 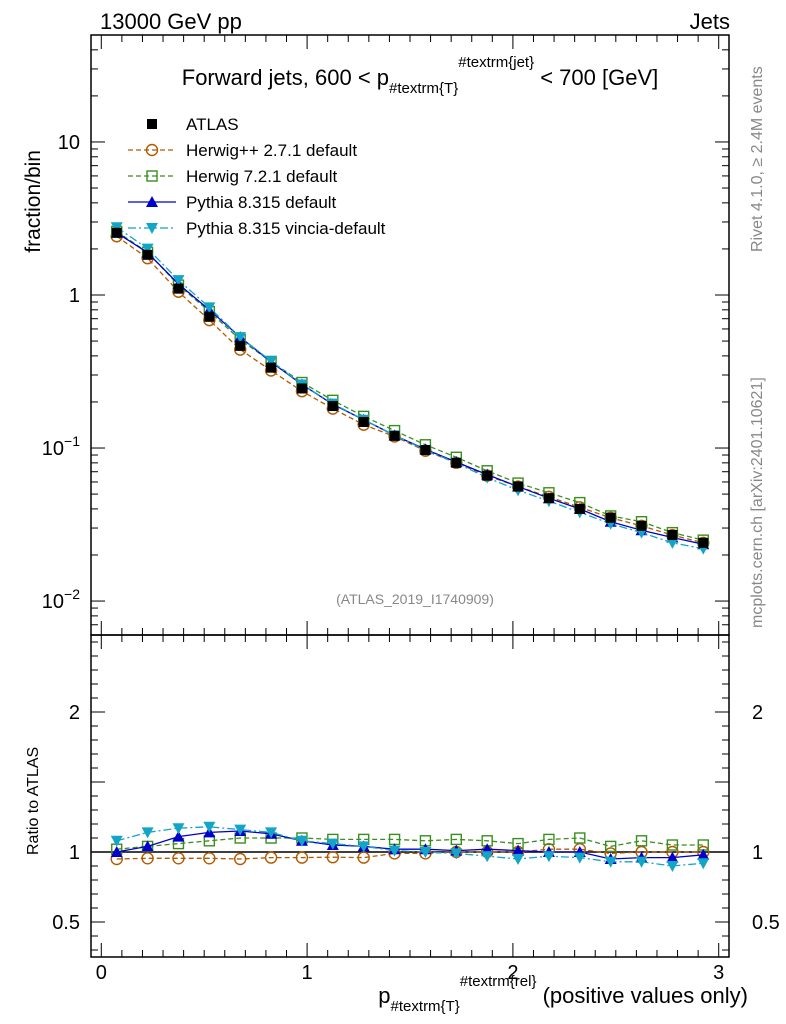 What do you see at coordinates (423, 88) in the screenshot?
I see `title-sub: #textrm{T}` at bounding box center [423, 88].